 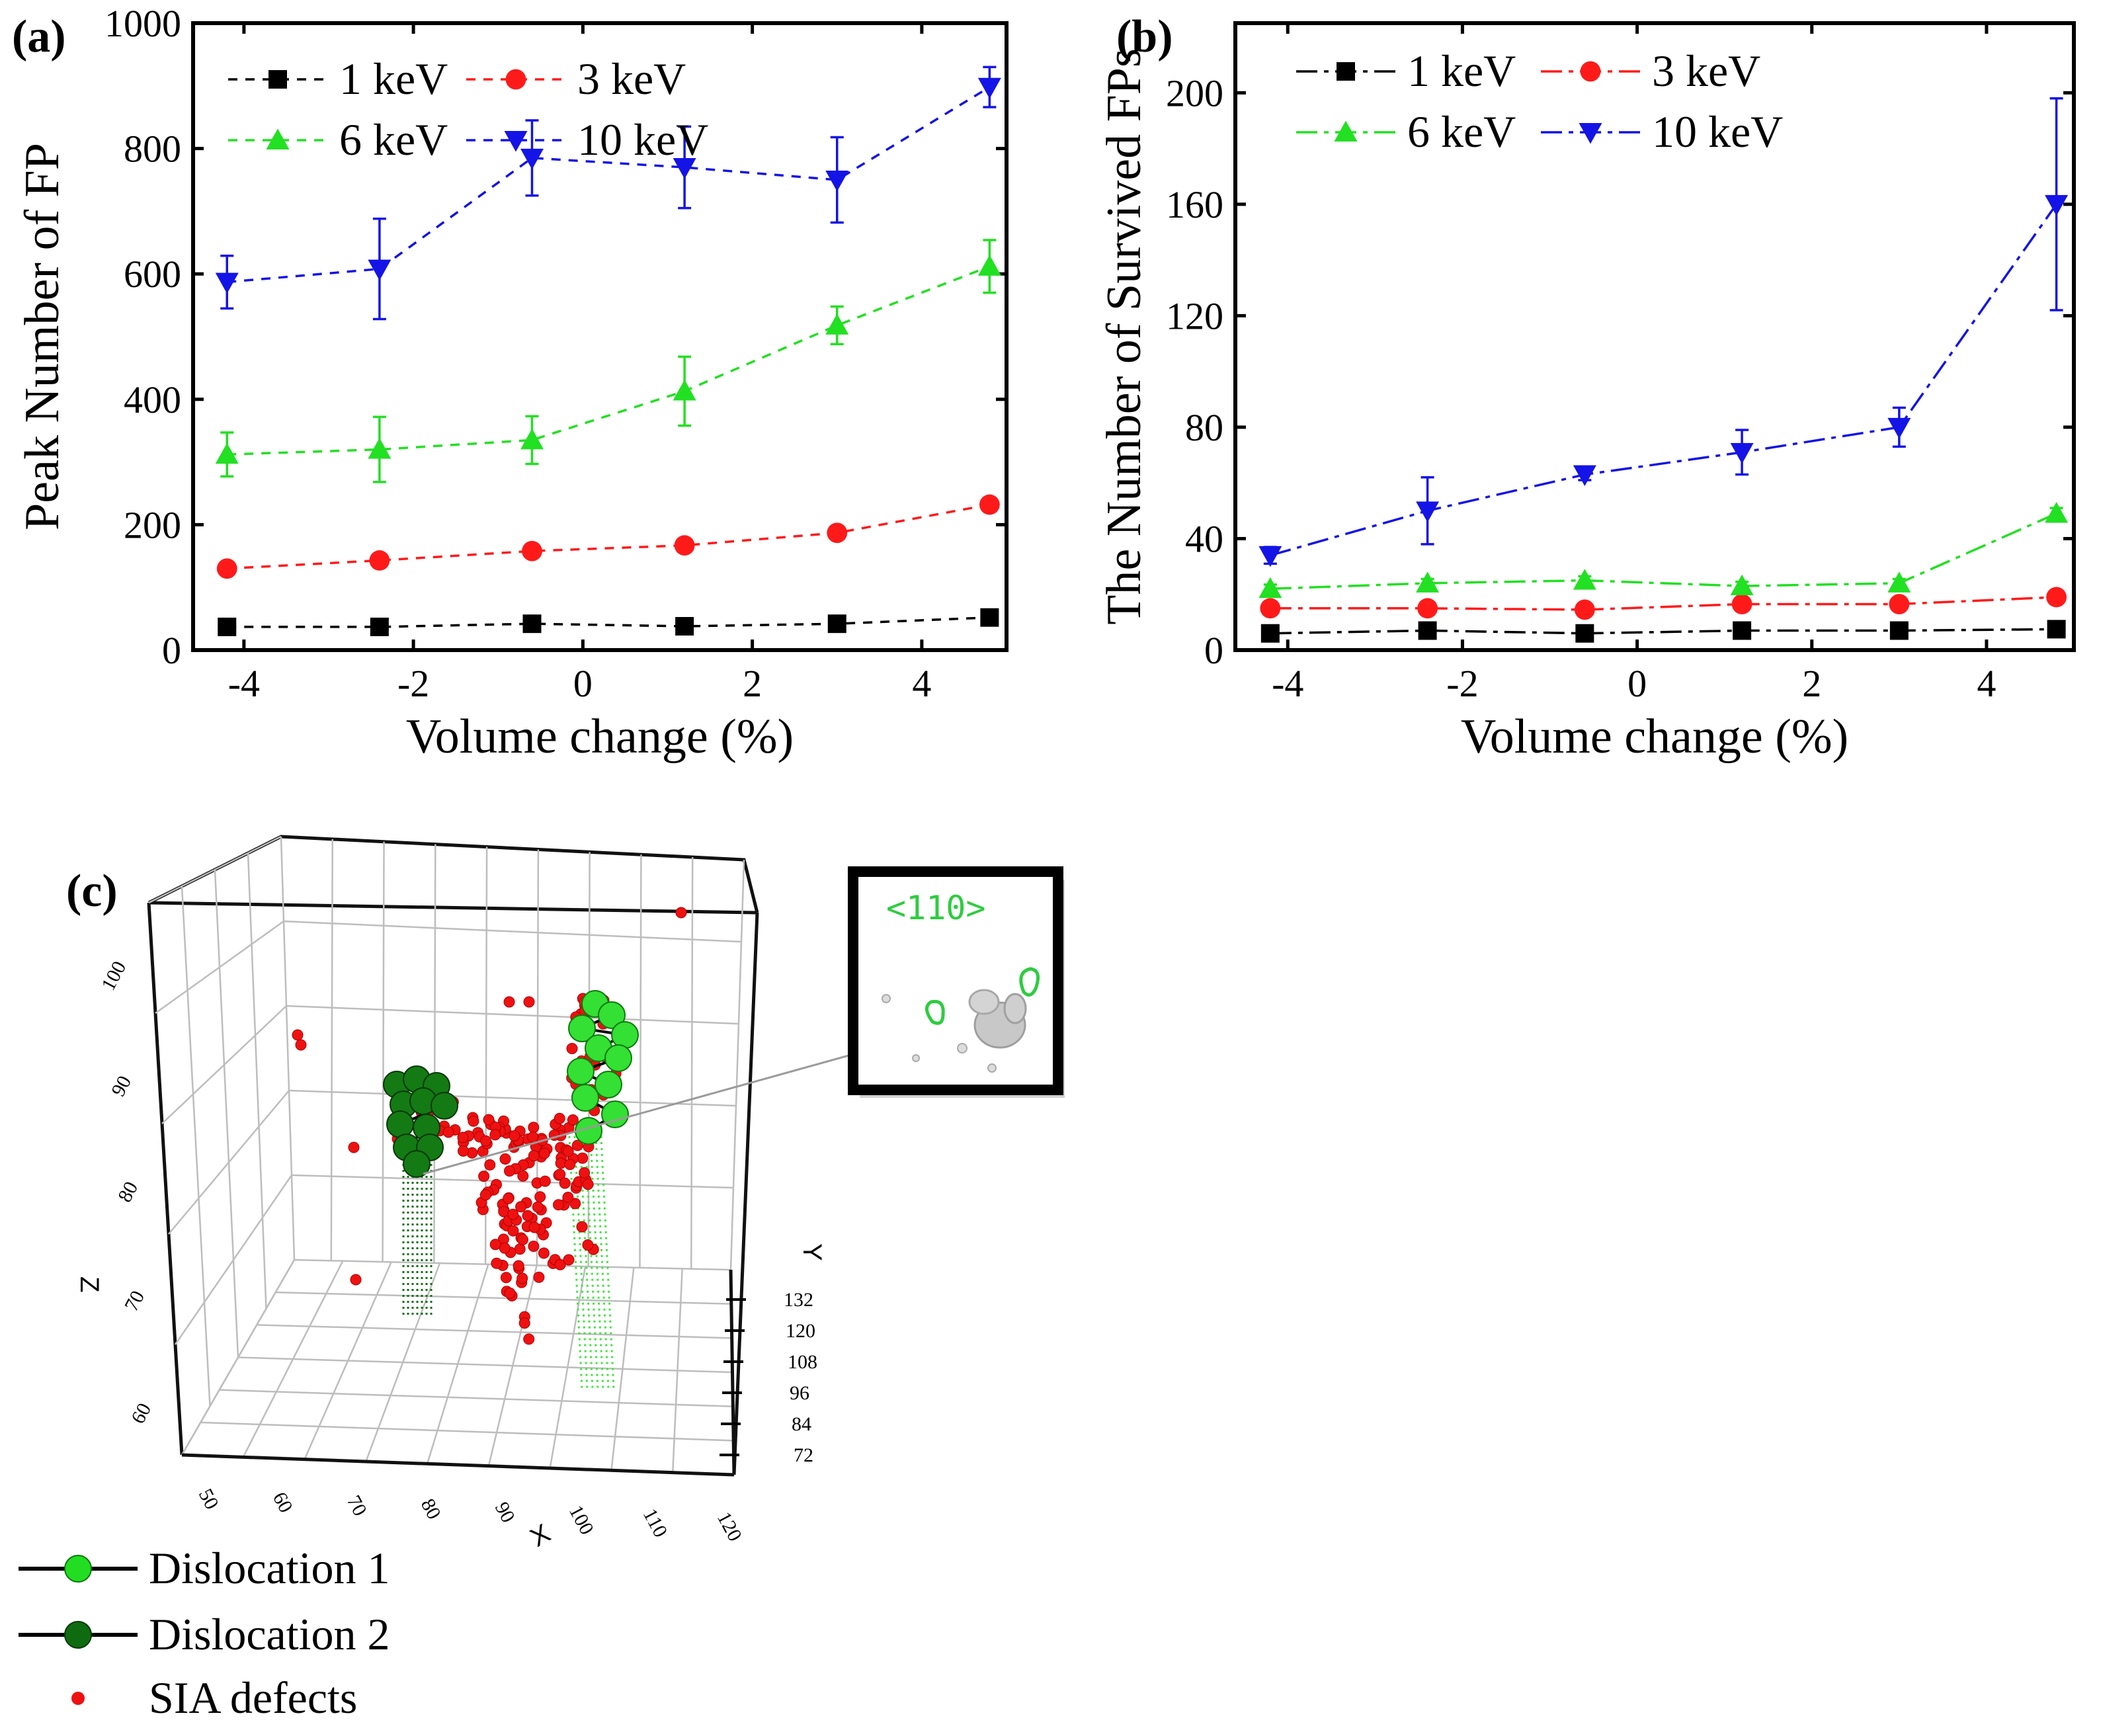 What do you see at coordinates (113, 976) in the screenshot?
I see `z-tick-label: 100` at bounding box center [113, 976].